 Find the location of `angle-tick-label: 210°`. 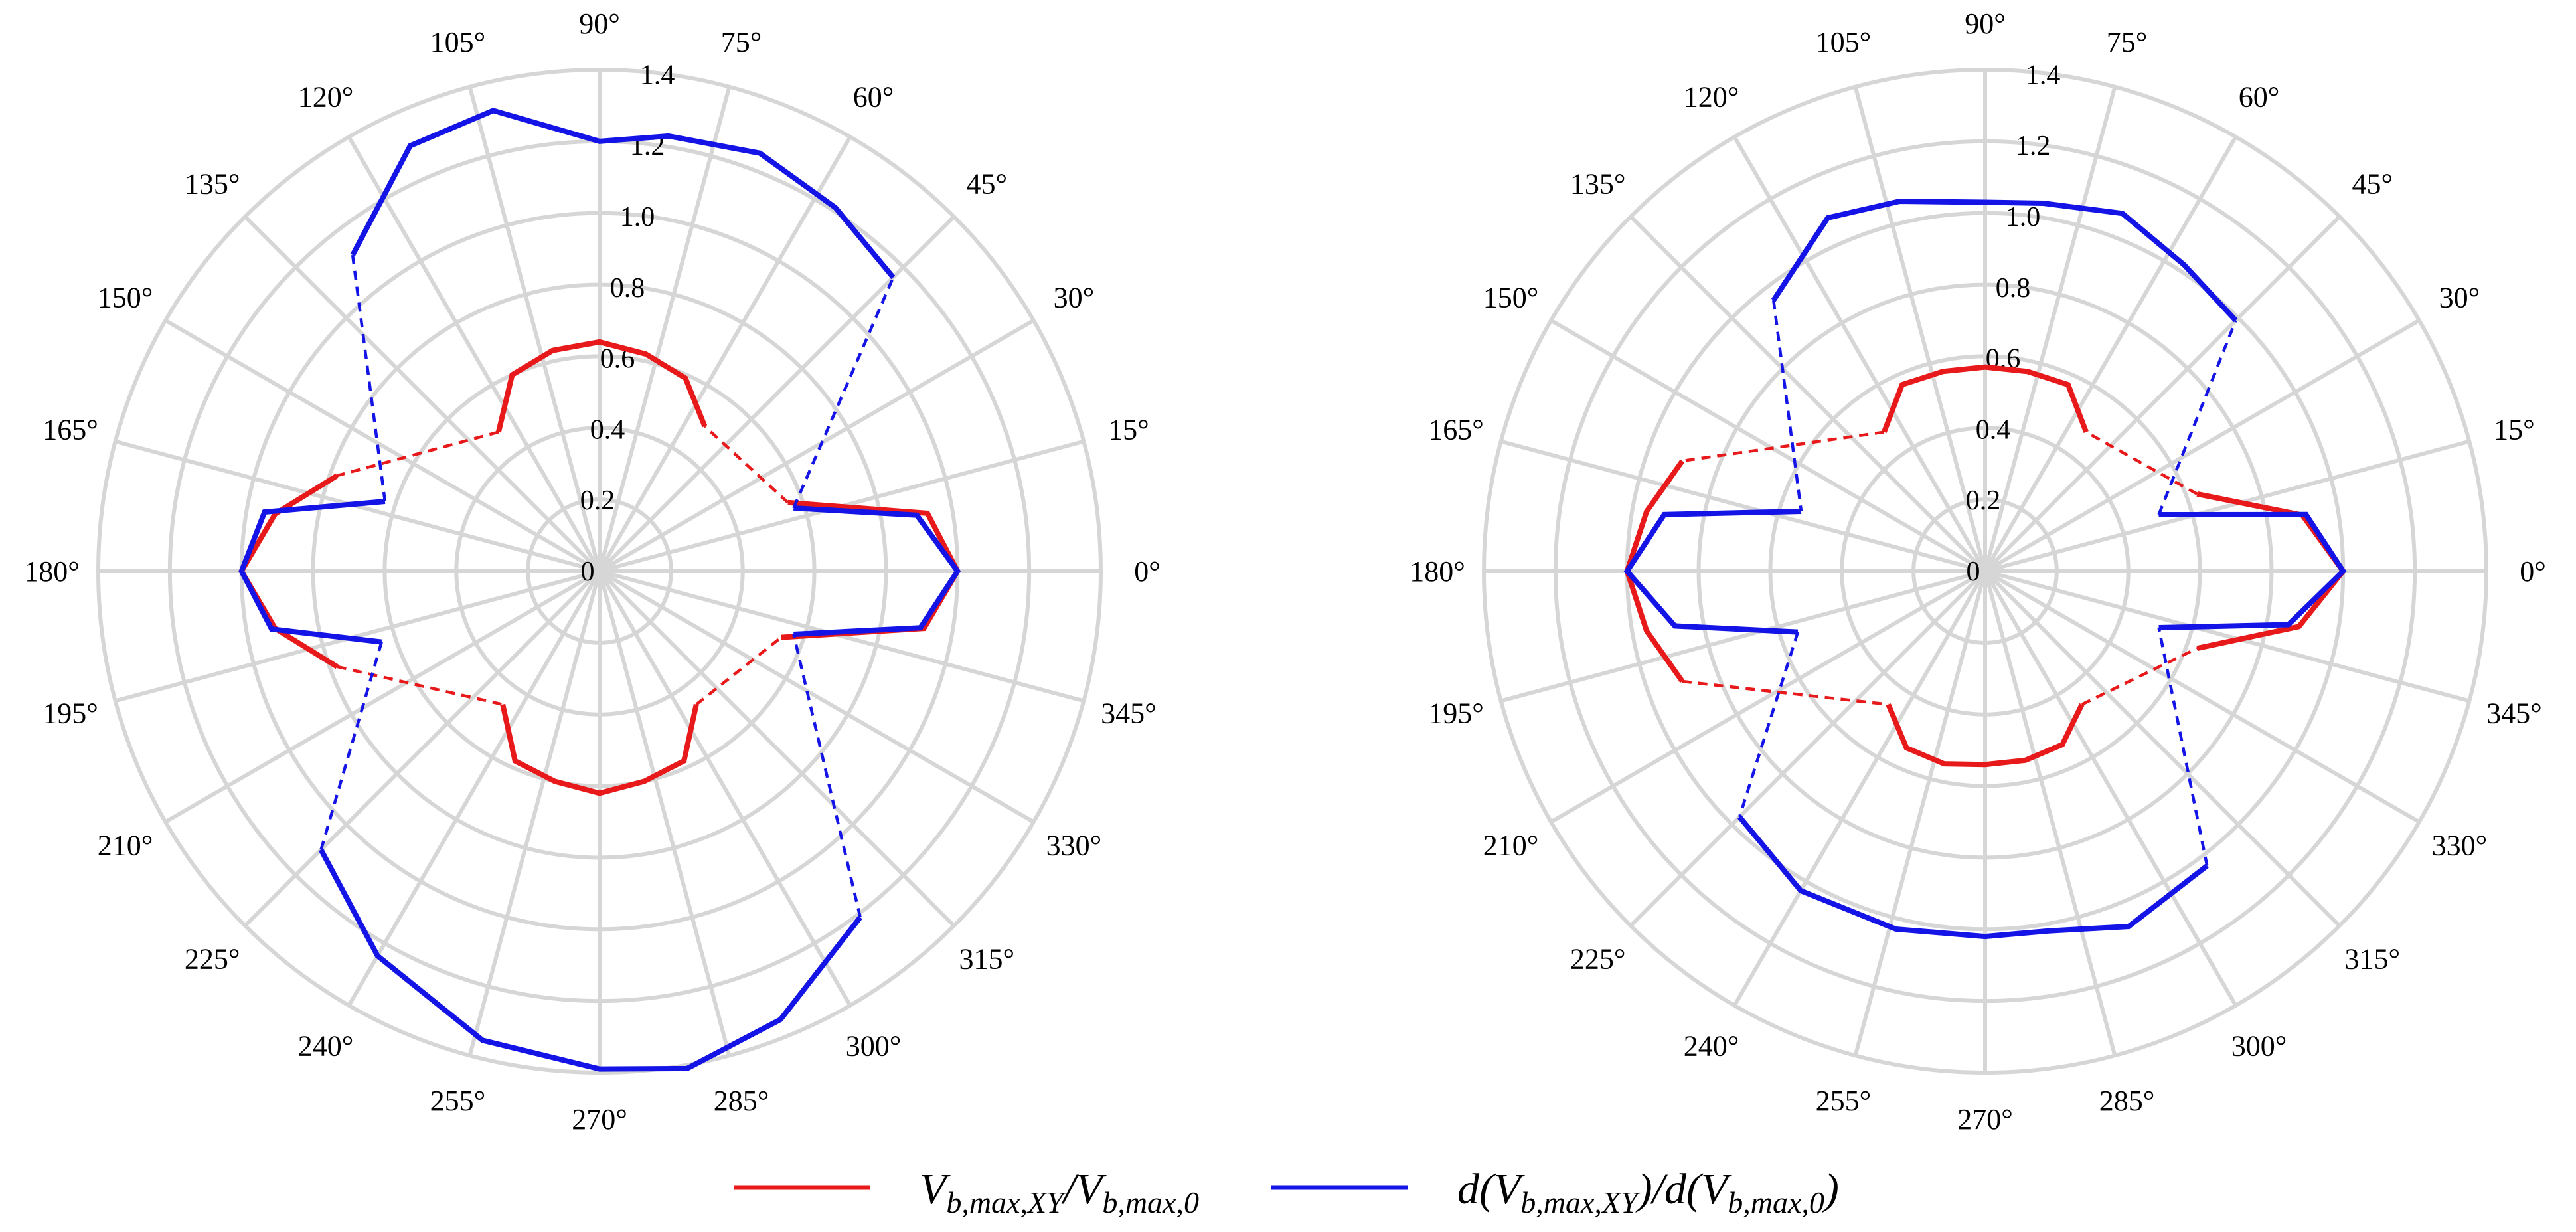

angle-tick-label: 210° is located at coordinates (125, 846).